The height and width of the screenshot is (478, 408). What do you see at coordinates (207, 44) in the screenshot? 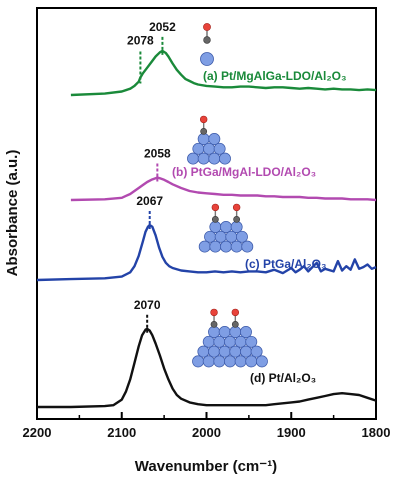
I see `single-atom-co-icon` at bounding box center [207, 44].